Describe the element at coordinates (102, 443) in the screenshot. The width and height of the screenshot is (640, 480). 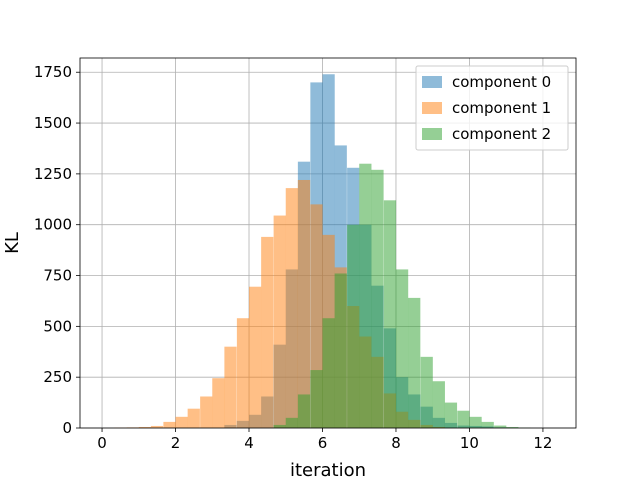
I see `x-tick-label: 0` at that location.